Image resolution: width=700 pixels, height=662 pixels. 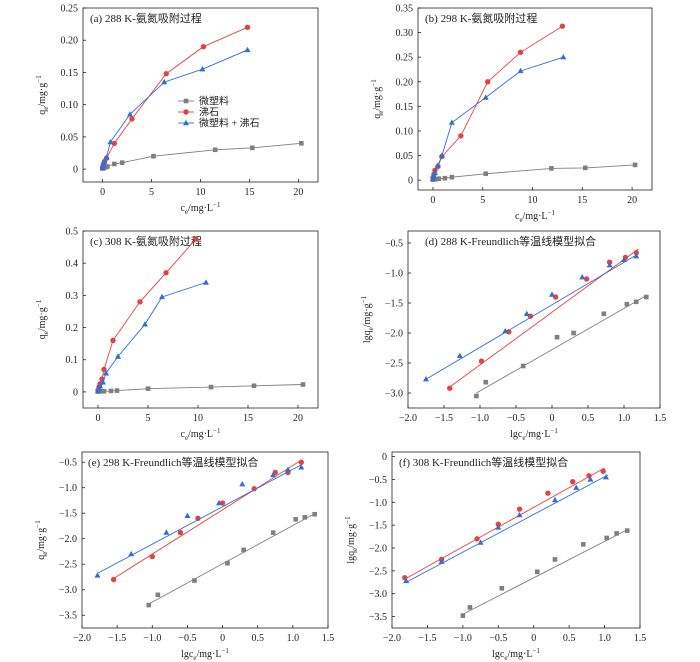 What do you see at coordinates (248, 418) in the screenshot?
I see `x-tick-label: 15` at bounding box center [248, 418].